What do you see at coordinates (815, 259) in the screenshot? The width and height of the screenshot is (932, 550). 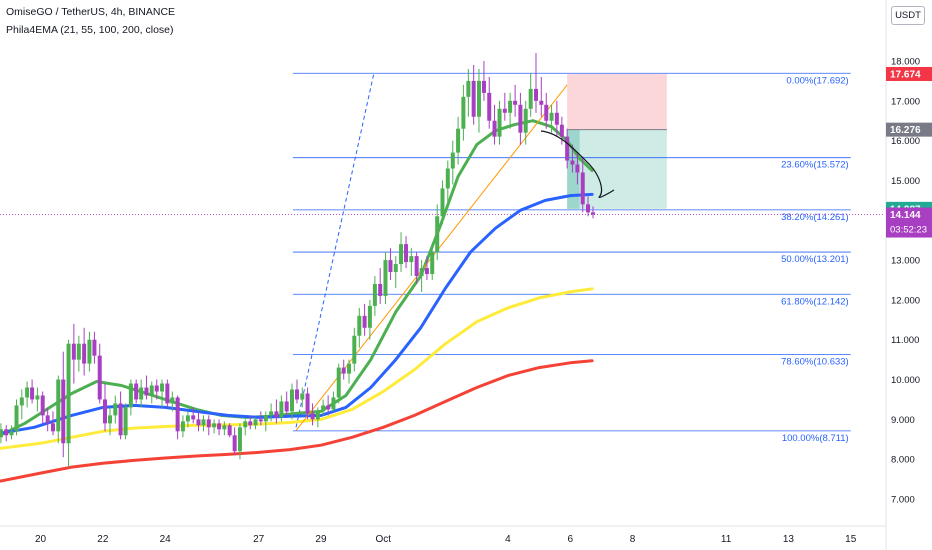 I see `fib-level-label: 50.00%(13.201)` at bounding box center [815, 259].